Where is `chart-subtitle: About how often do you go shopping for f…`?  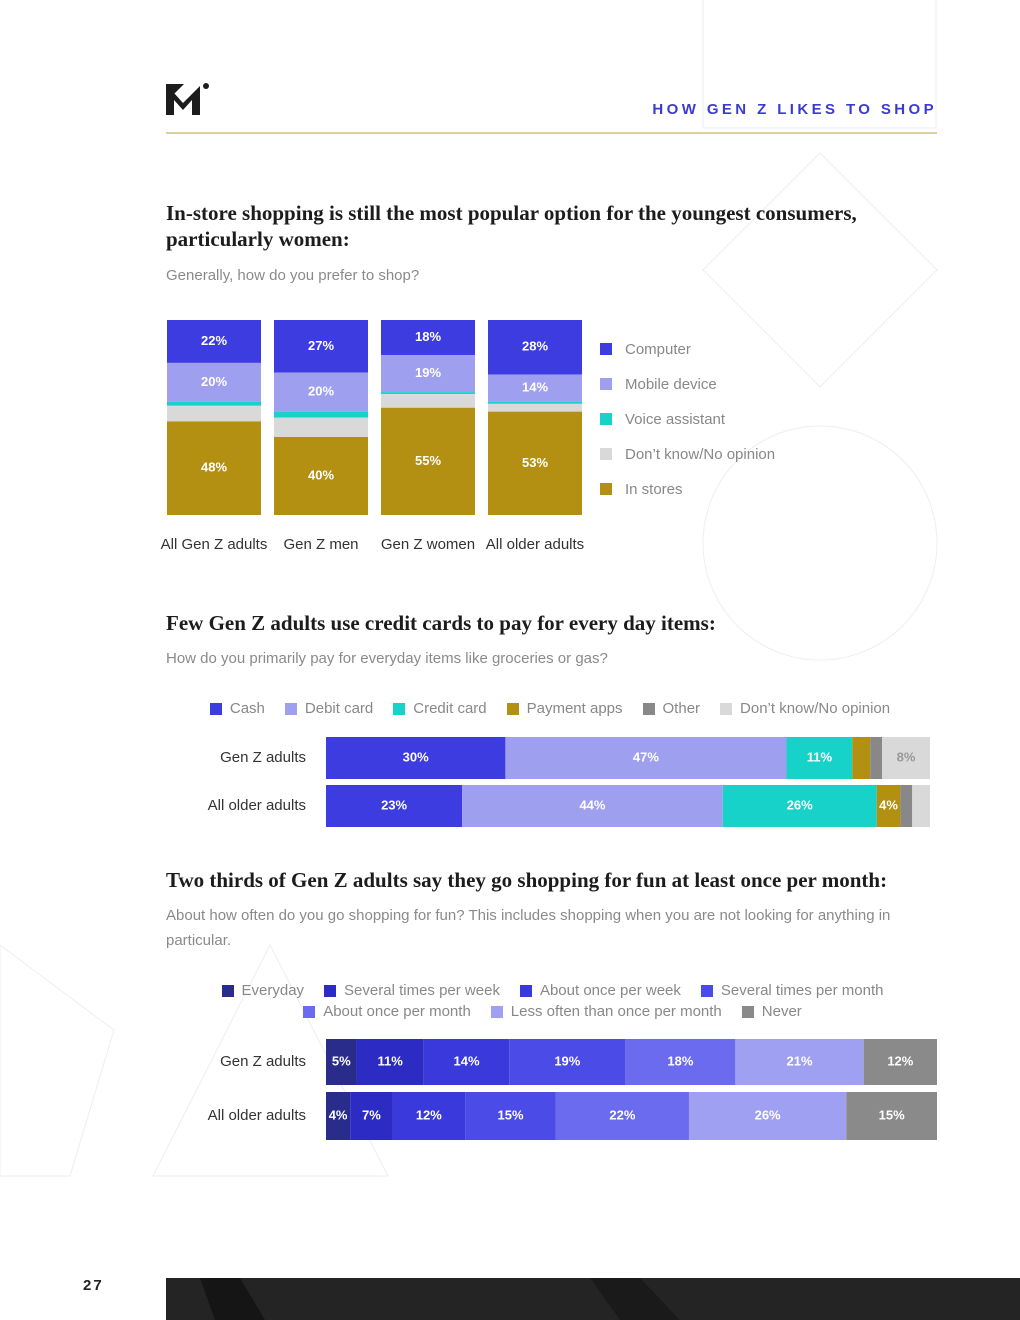 chart-subtitle: About how often do you go shopping for f… is located at coordinates (528, 928).